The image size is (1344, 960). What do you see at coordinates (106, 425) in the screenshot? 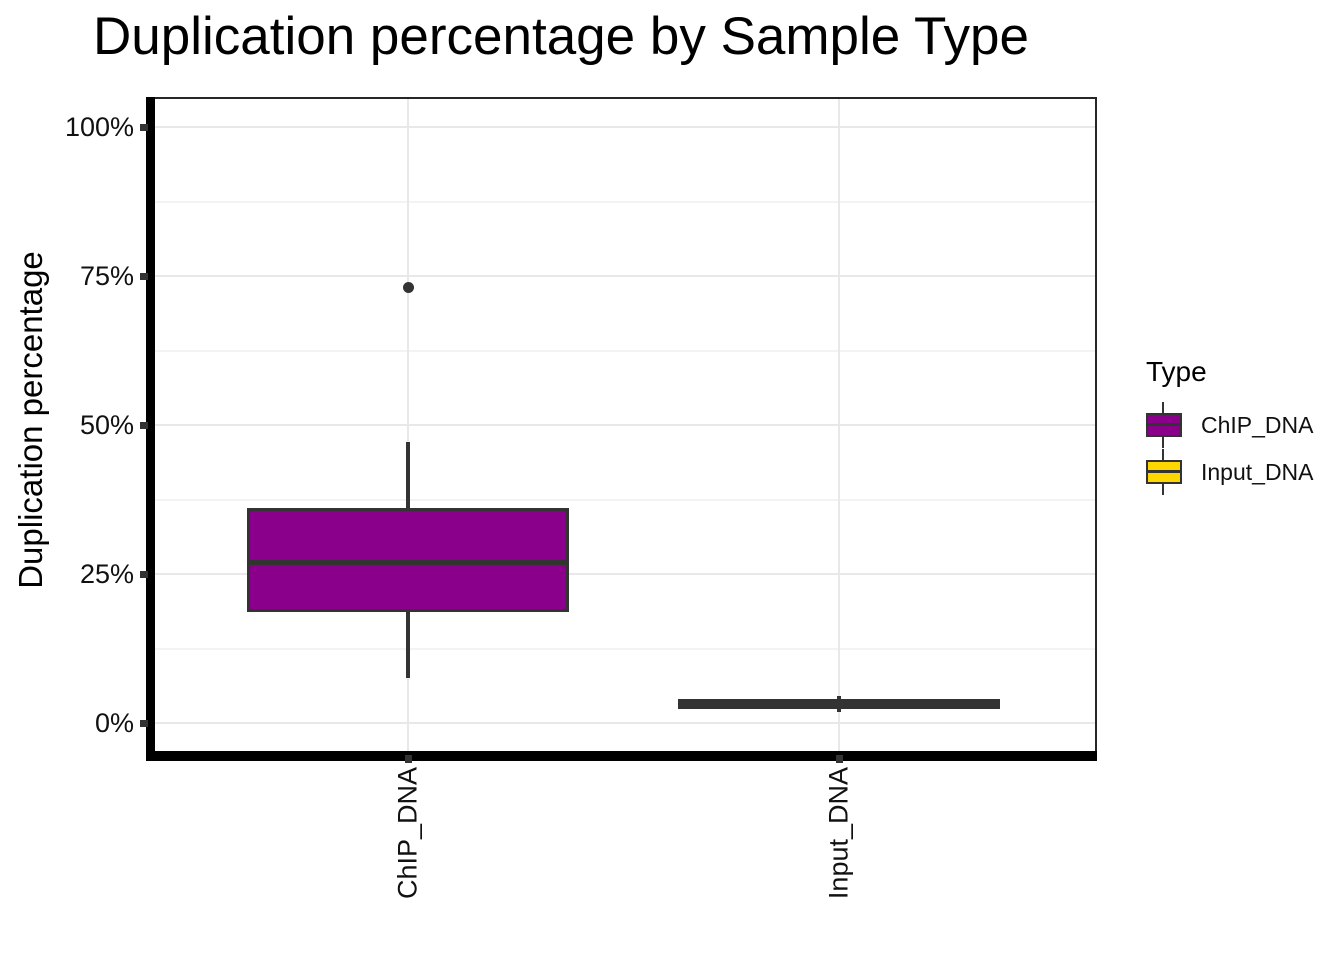
I see `y-tick-label: 50%` at bounding box center [106, 425].